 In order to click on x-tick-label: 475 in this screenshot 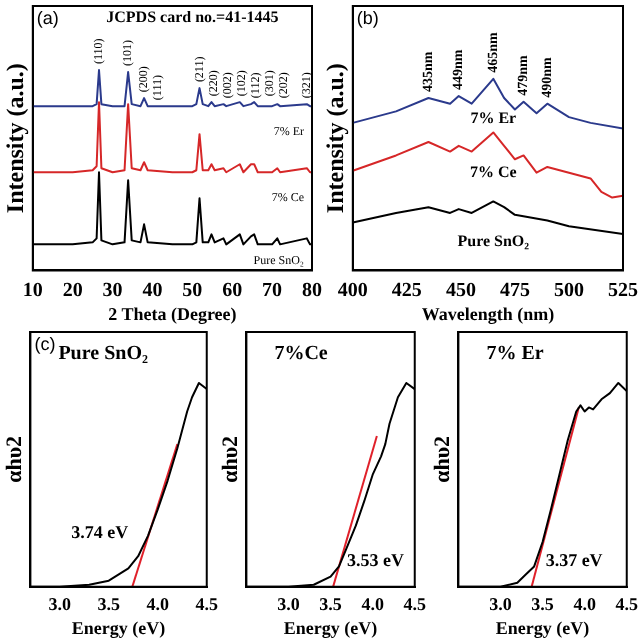, I will do `click(514, 290)`.